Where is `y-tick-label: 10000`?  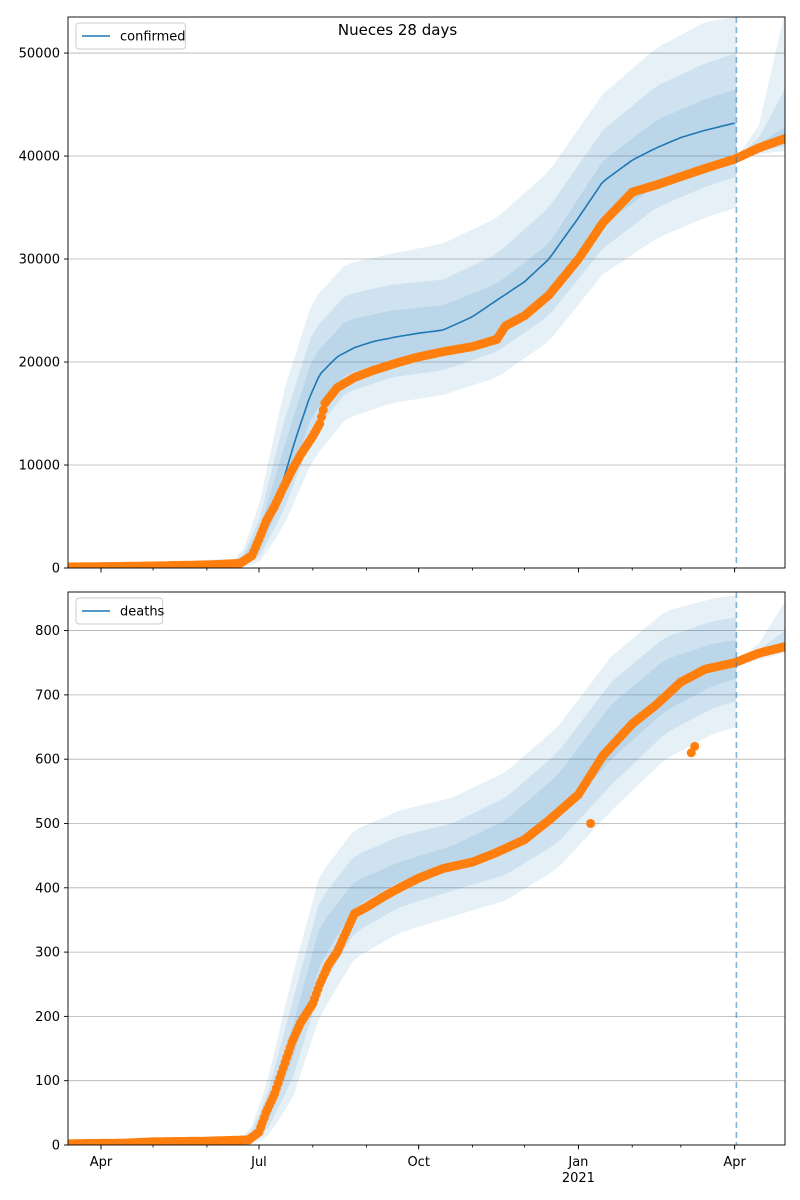 y-tick-label: 10000 is located at coordinates (39, 466).